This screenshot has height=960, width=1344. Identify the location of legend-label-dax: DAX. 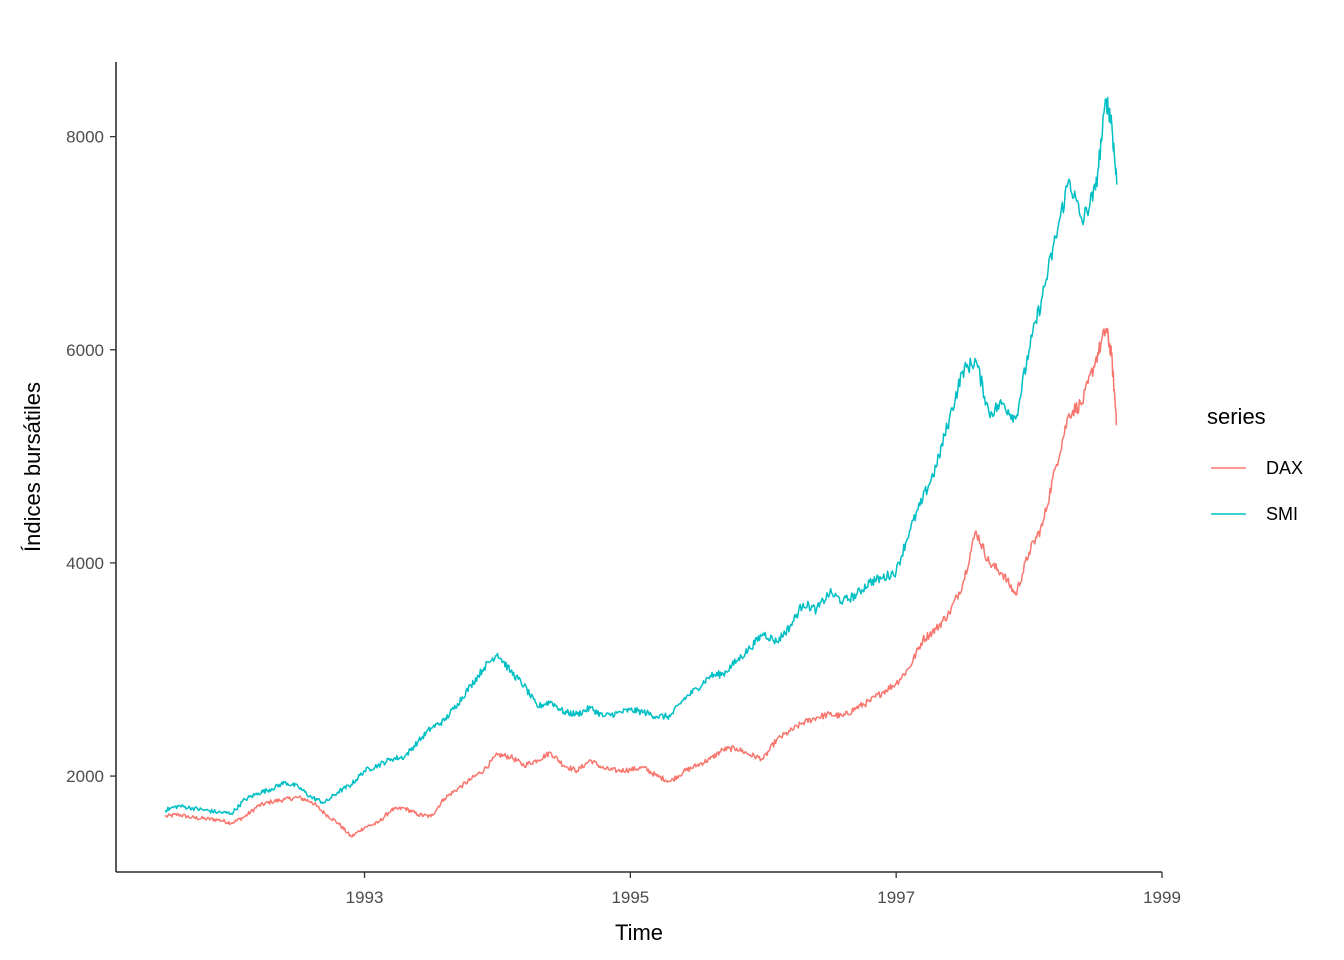
(1284, 468).